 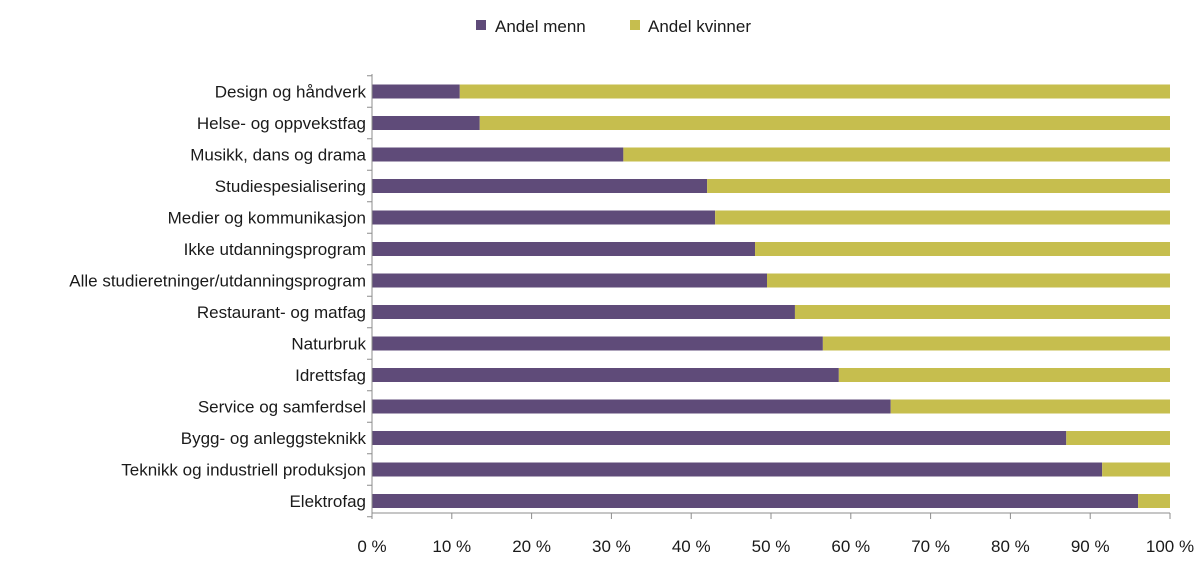 I want to click on x-tick-label: 100 %, so click(x=1170, y=546).